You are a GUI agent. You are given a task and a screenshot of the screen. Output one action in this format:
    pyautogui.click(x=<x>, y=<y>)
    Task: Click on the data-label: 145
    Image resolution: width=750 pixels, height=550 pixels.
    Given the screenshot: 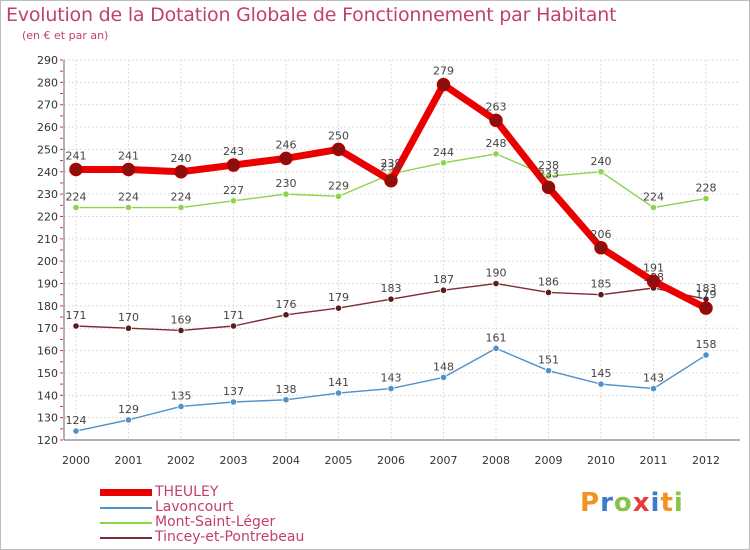 What is the action you would take?
    pyautogui.click(x=601, y=373)
    